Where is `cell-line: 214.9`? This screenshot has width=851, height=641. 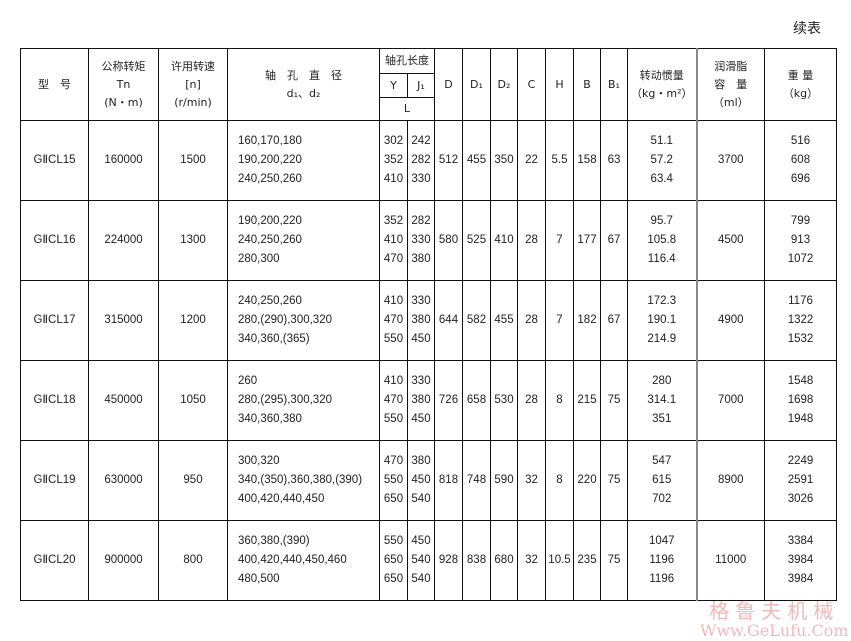 cell-line: 214.9 is located at coordinates (662, 339).